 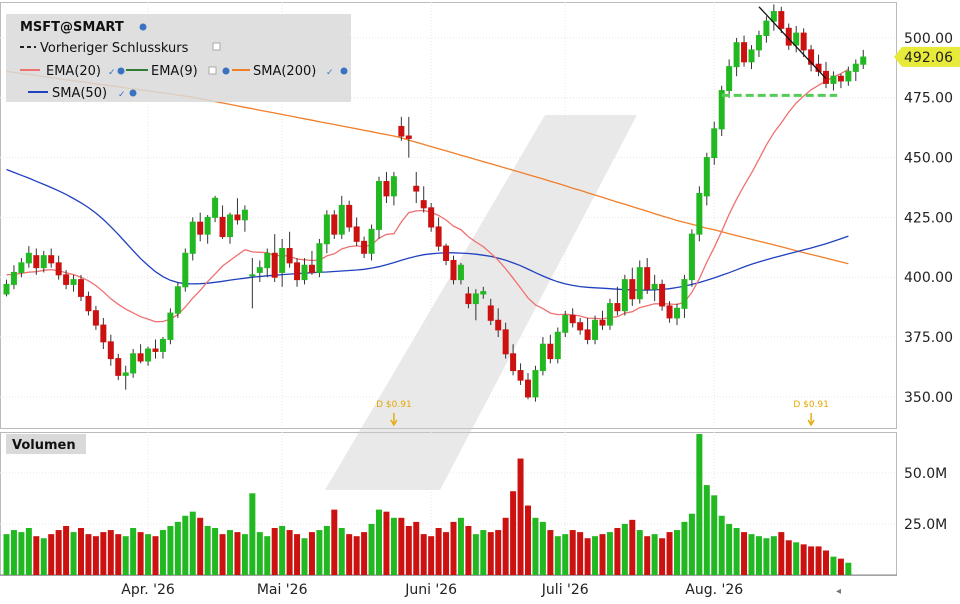 I want to click on scroll-right-icon: ◂, so click(x=838, y=591).